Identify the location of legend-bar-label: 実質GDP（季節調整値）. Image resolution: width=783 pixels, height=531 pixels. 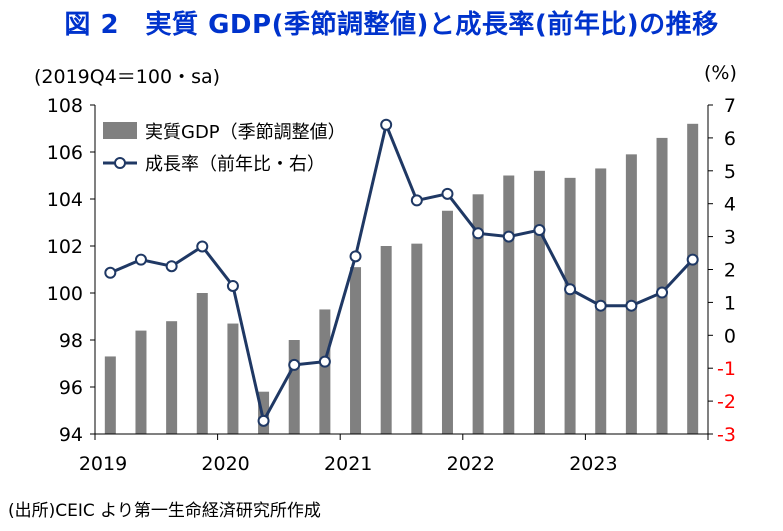
(245, 132).